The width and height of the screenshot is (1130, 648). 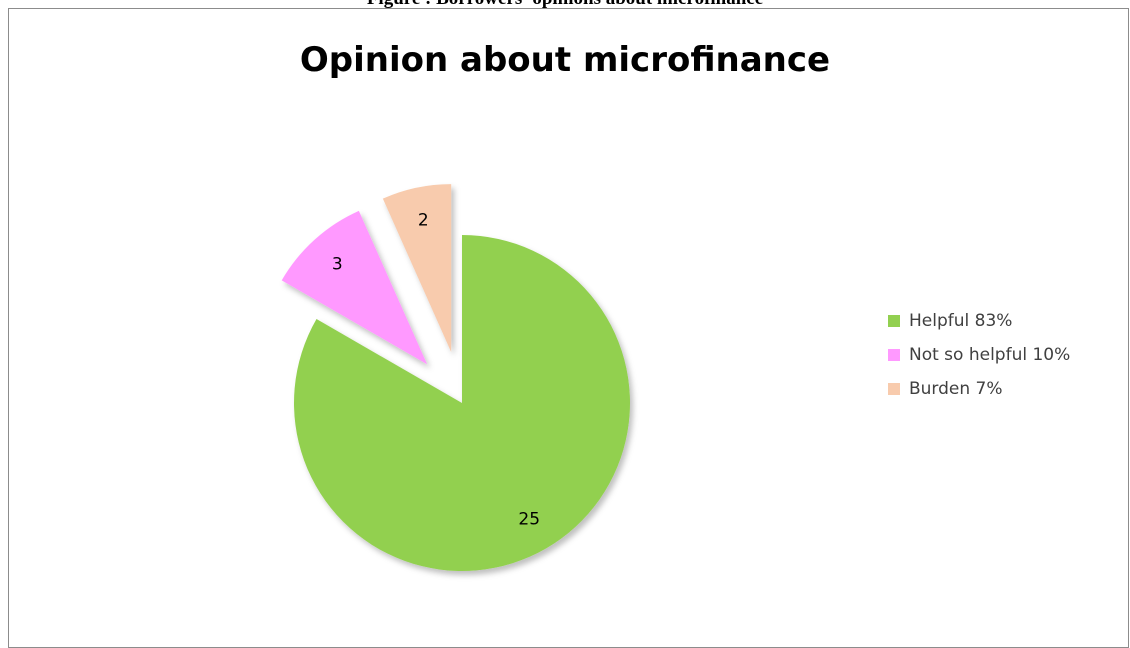 What do you see at coordinates (961, 321) in the screenshot?
I see `legend-label: Helpful 83%` at bounding box center [961, 321].